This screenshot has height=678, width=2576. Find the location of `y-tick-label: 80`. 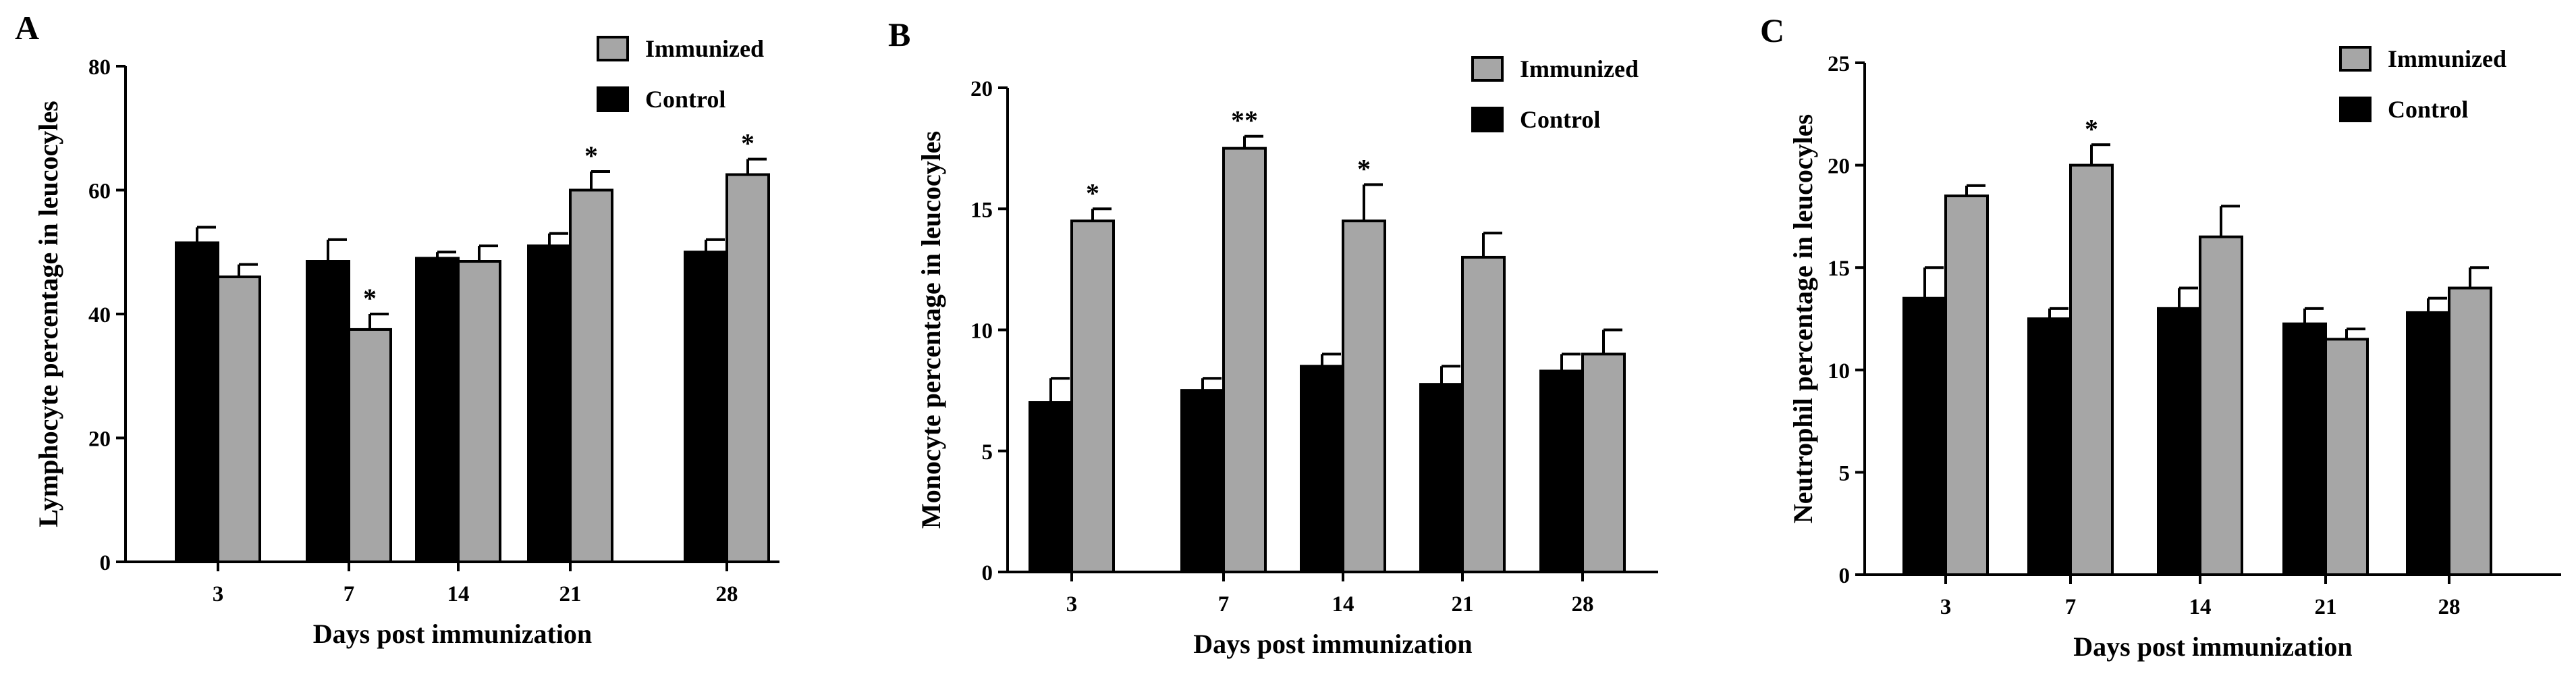

y-tick-label: 80 is located at coordinates (99, 67).